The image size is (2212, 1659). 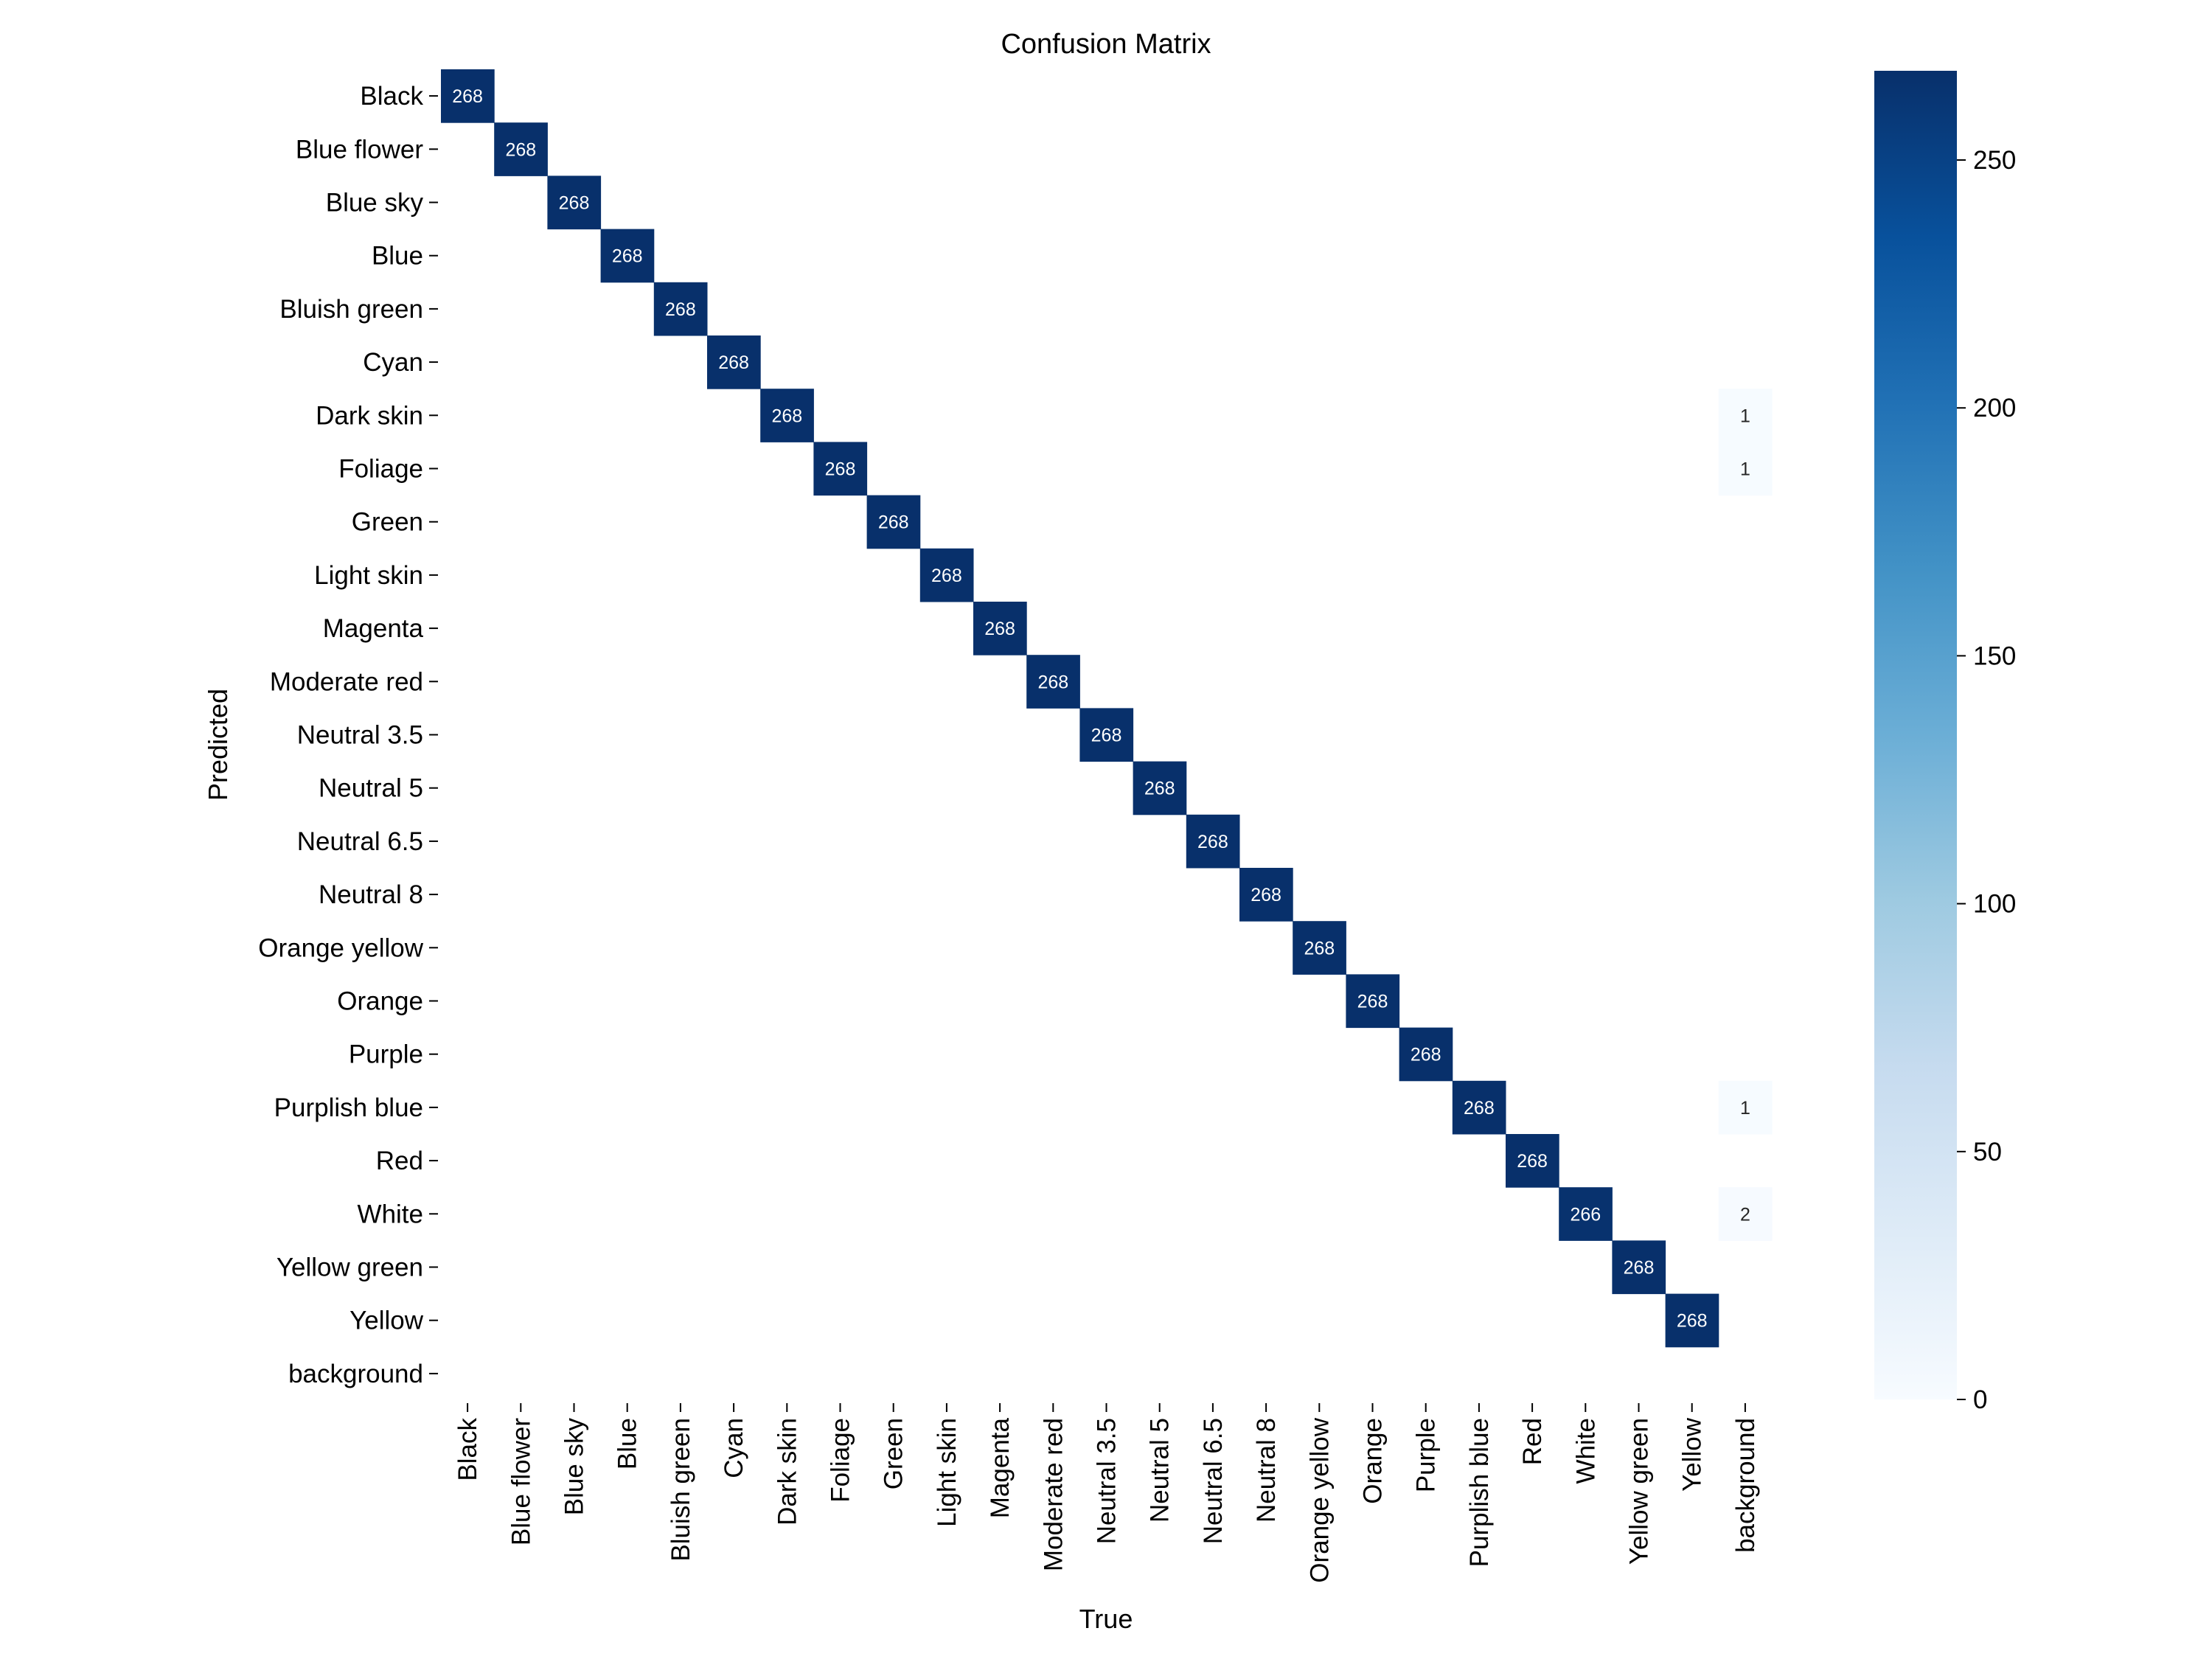 I want to click on x-tick-label: Purple, so click(x=1426, y=1455).